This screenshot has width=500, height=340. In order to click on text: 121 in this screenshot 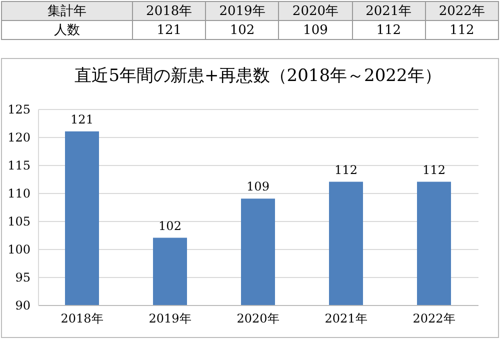, I will do `click(169, 30)`.